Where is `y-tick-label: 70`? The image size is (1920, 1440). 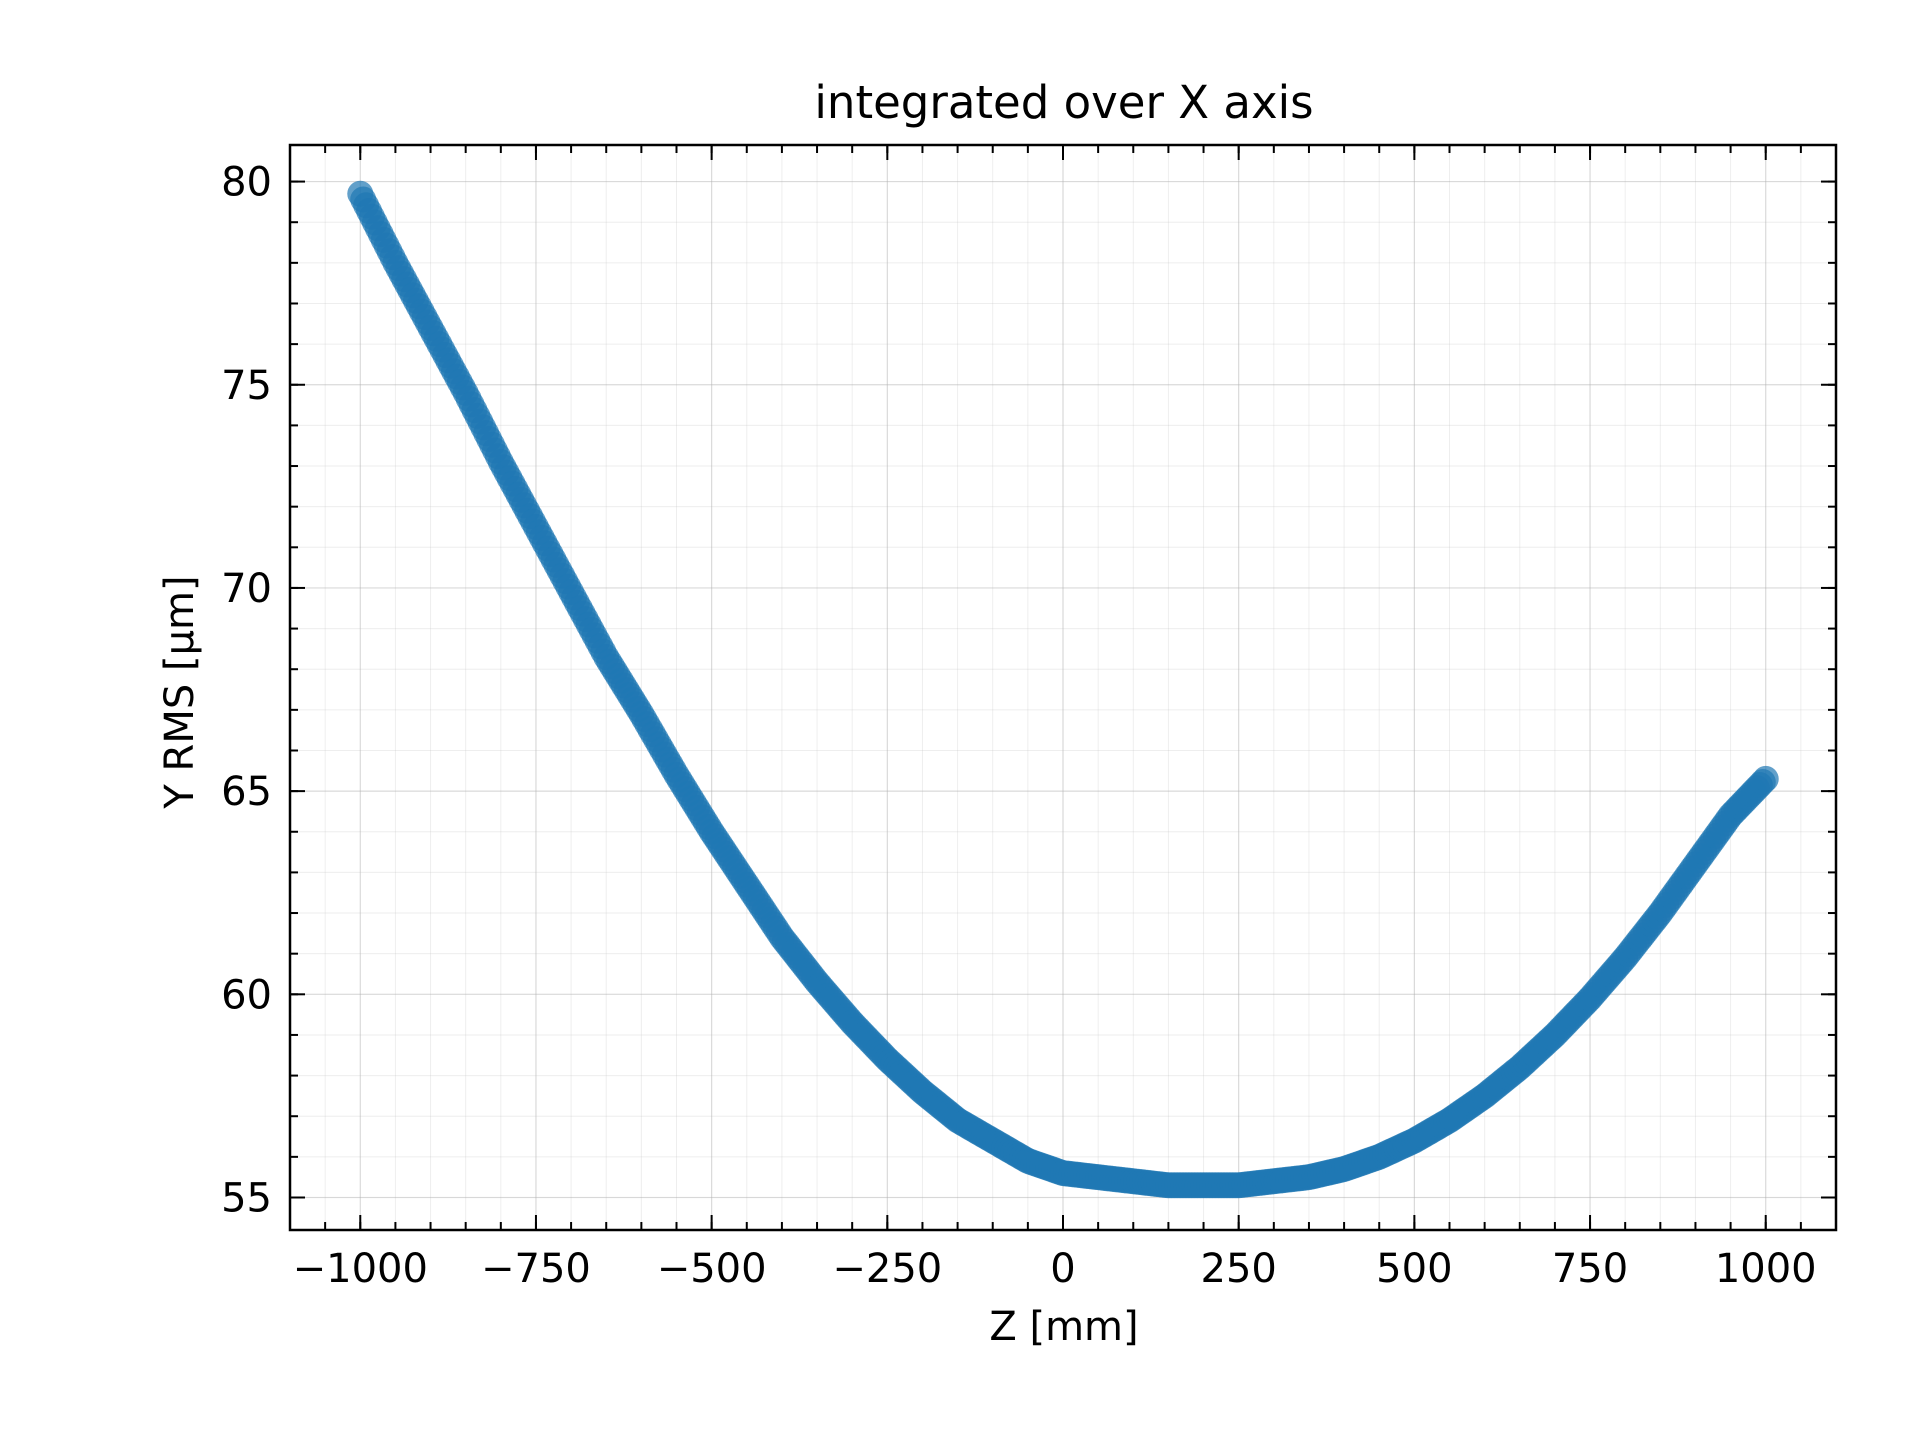 y-tick-label: 70 is located at coordinates (246, 589).